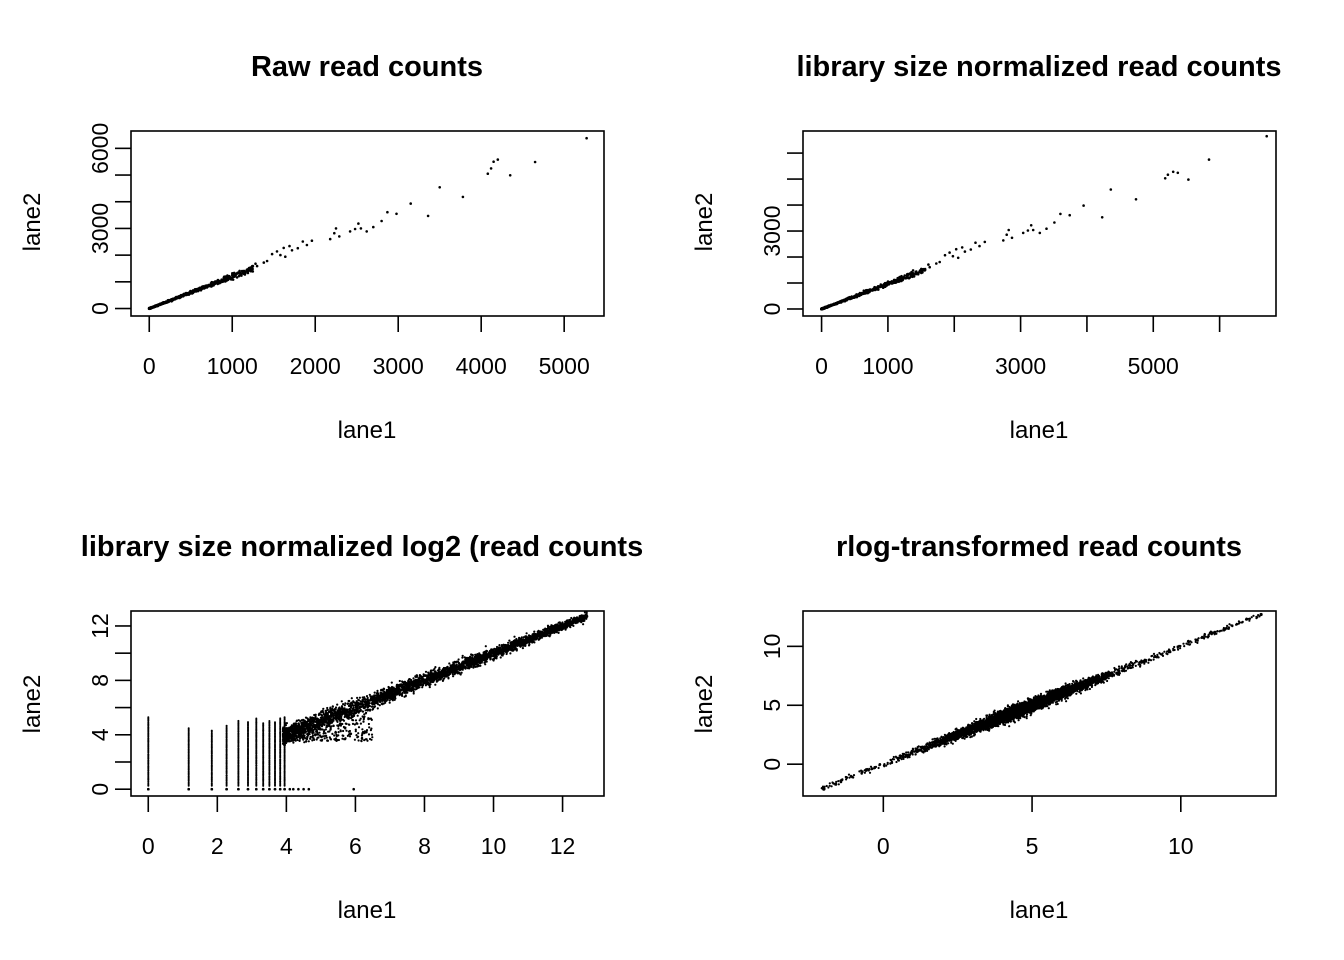 This screenshot has width=1344, height=960. Describe the element at coordinates (368, 701) in the screenshot. I see `data-points` at that location.